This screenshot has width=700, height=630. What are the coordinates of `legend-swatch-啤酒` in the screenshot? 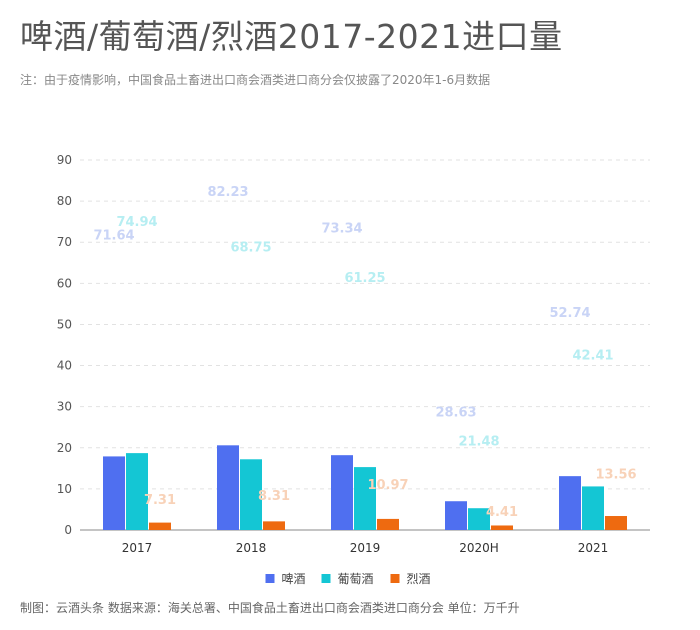 It's located at (270, 578).